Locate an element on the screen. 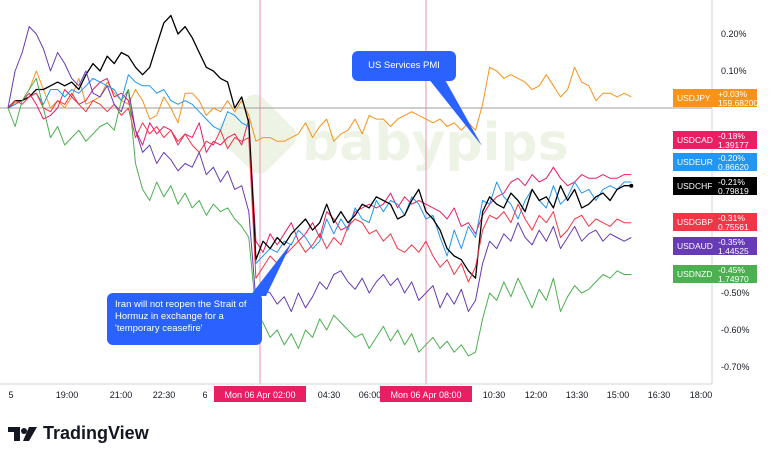  legend-change-usdgbp: -0.31% is located at coordinates (731, 218).